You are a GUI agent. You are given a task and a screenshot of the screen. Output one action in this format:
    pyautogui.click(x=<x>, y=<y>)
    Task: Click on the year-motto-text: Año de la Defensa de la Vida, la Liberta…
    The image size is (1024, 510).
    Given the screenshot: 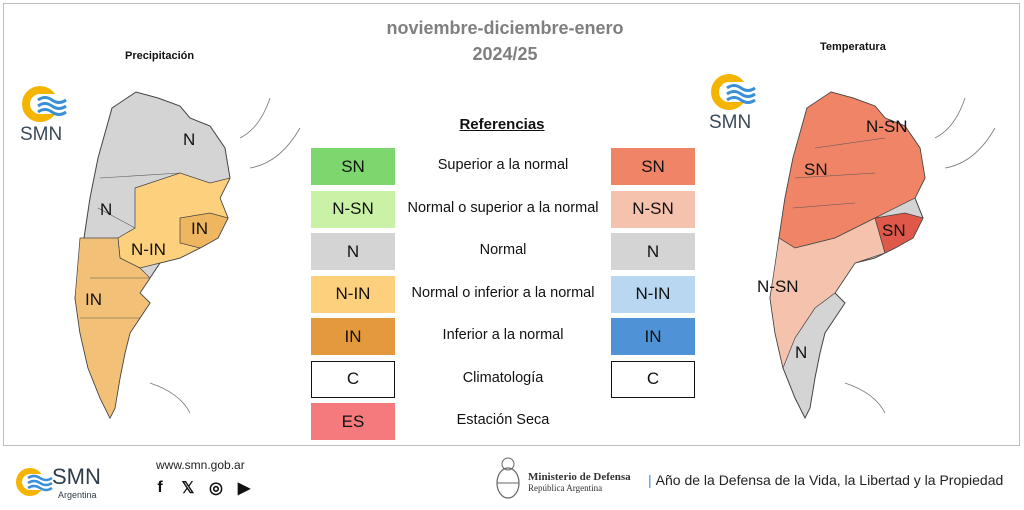 What is the action you would take?
    pyautogui.click(x=829, y=480)
    